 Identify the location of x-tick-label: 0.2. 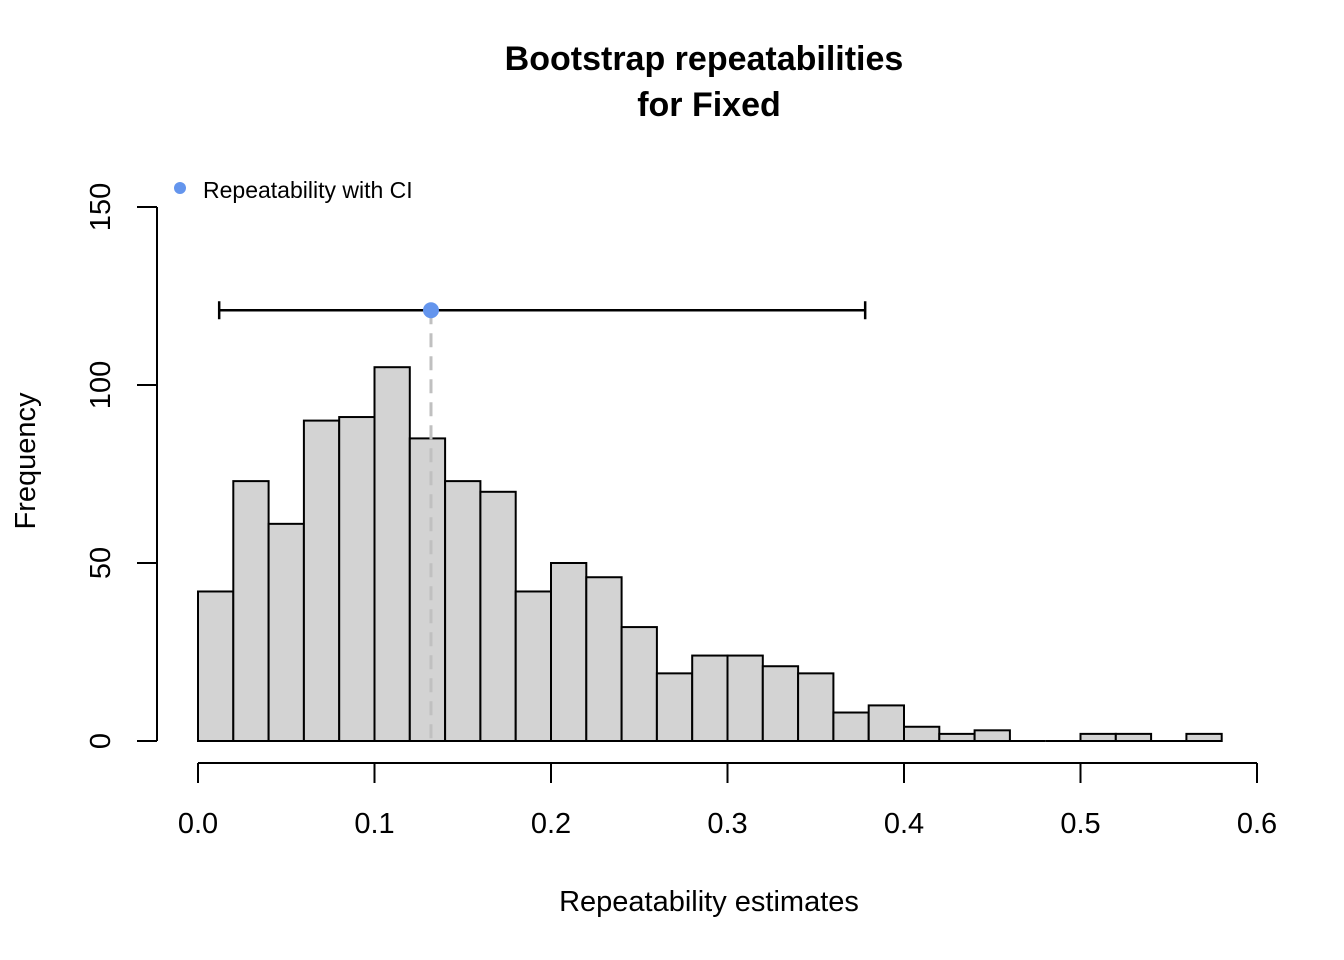
(551, 824).